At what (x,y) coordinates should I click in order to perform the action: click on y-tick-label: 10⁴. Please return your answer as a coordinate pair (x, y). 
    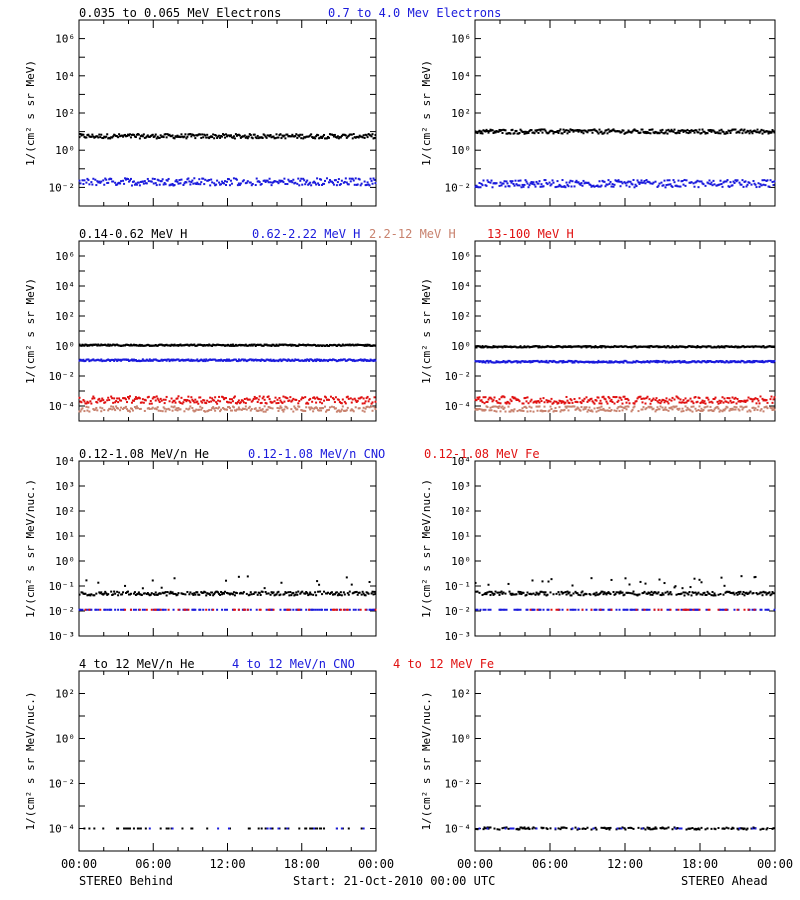
    Looking at the image, I should click on (65, 76).